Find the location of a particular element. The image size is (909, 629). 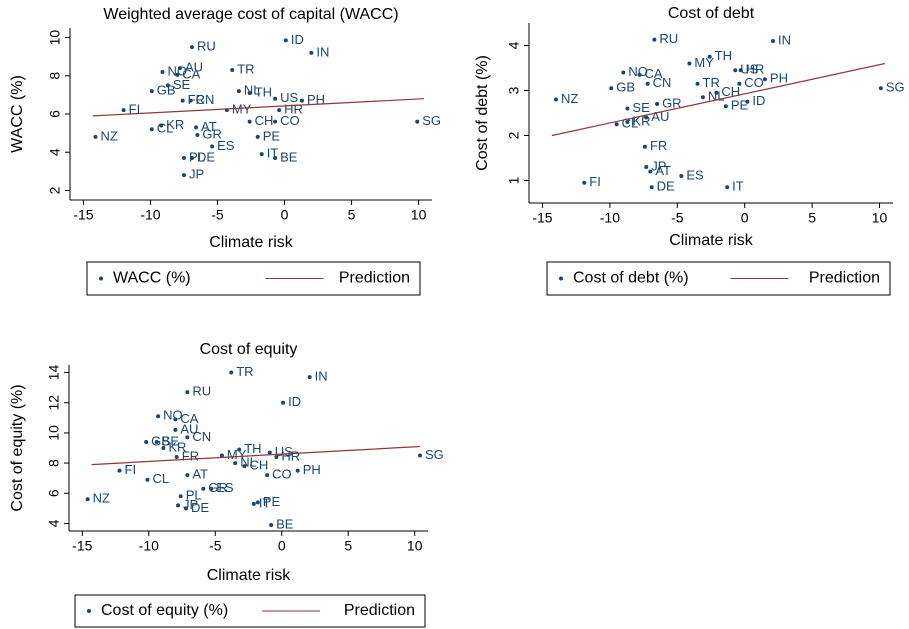

chart-title: Cost of equity is located at coordinates (249, 349).